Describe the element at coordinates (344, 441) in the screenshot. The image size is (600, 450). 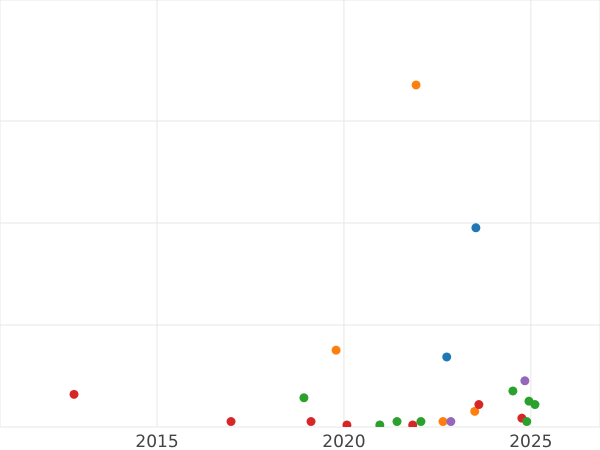
I see `x-tick-label: 2020` at that location.